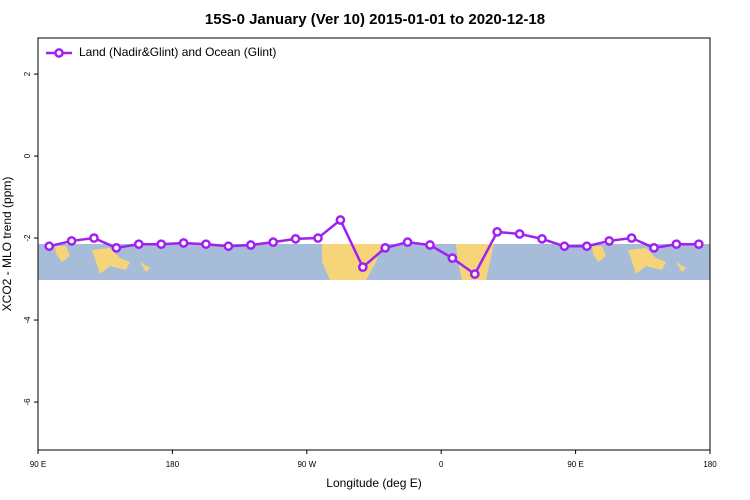  What do you see at coordinates (27, 155) in the screenshot?
I see `y-tick-label: 0` at bounding box center [27, 155].